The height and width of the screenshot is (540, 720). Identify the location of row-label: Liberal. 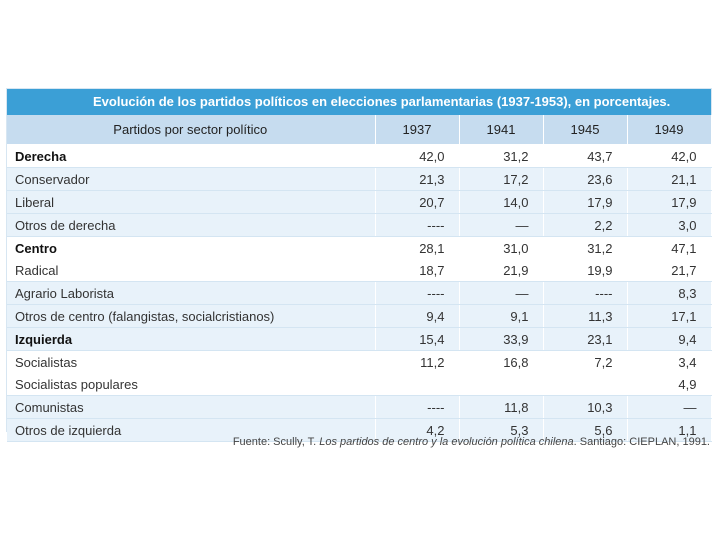
(191, 202).